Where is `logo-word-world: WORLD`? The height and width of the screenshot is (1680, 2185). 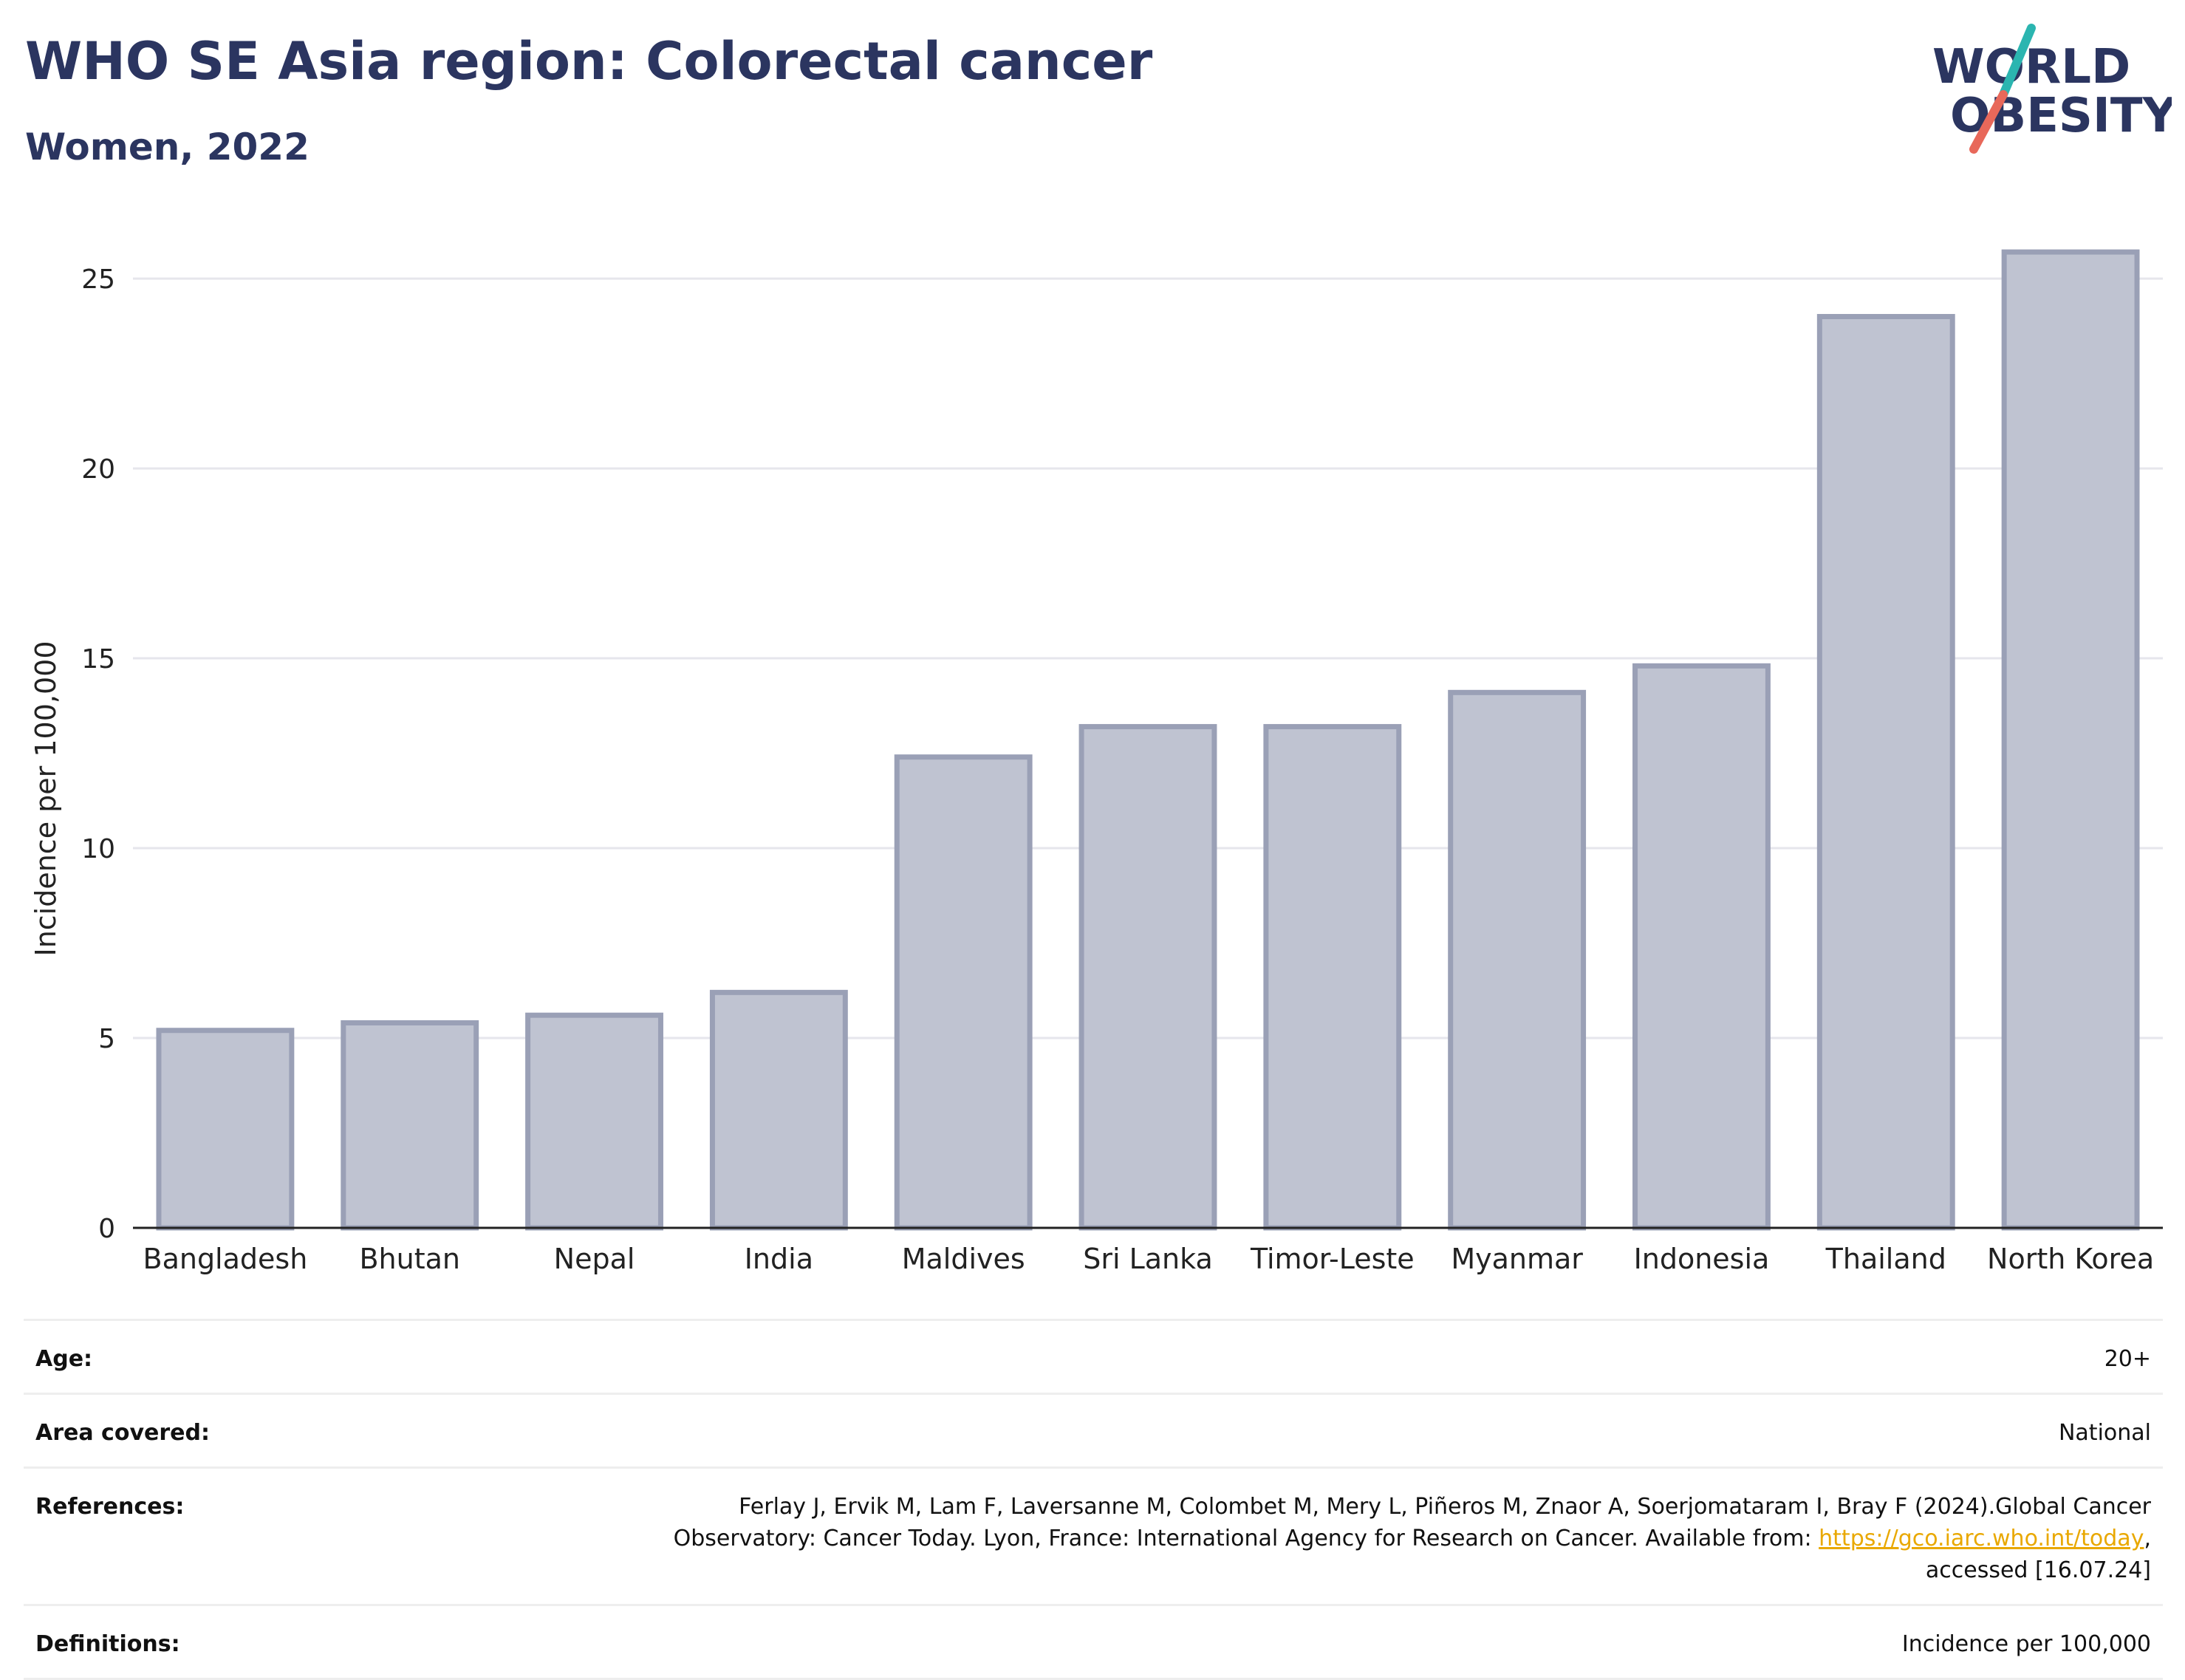
logo-word-world: WORLD is located at coordinates (2031, 67).